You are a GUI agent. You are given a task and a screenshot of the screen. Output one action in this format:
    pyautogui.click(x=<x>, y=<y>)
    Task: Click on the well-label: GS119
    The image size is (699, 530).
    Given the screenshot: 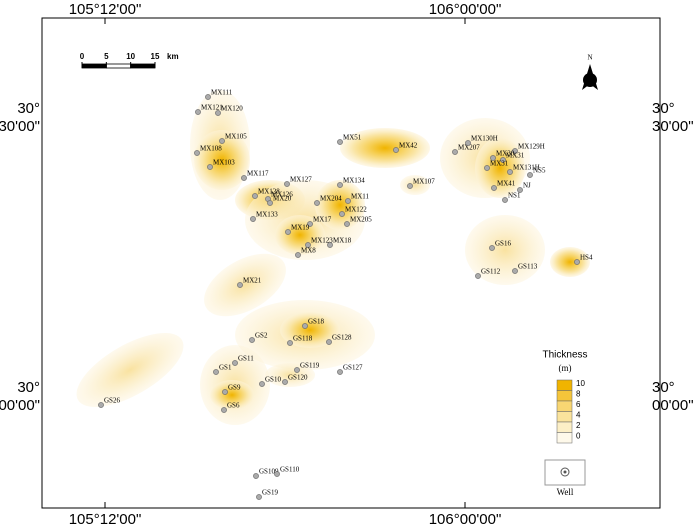 What is the action you would take?
    pyautogui.click(x=310, y=366)
    